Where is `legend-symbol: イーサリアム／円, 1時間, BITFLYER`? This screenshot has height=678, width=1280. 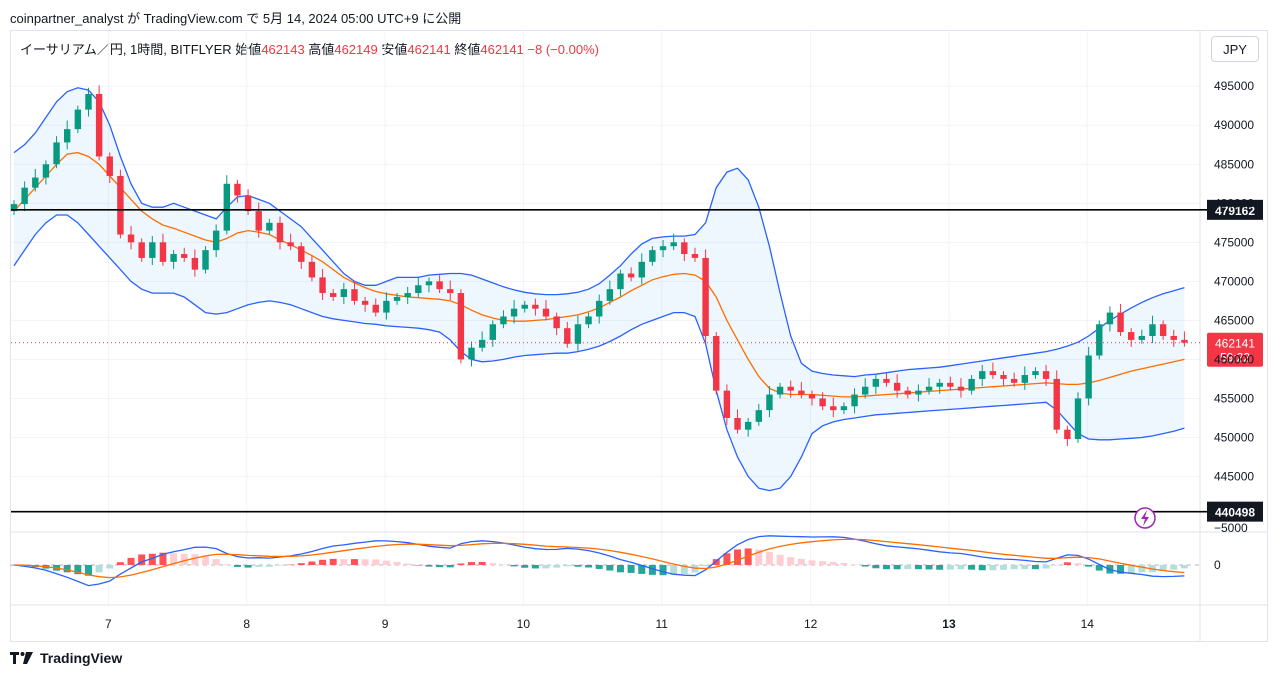
legend-symbol: イーサリアム／円, 1時間, BITFLYER is located at coordinates (126, 49).